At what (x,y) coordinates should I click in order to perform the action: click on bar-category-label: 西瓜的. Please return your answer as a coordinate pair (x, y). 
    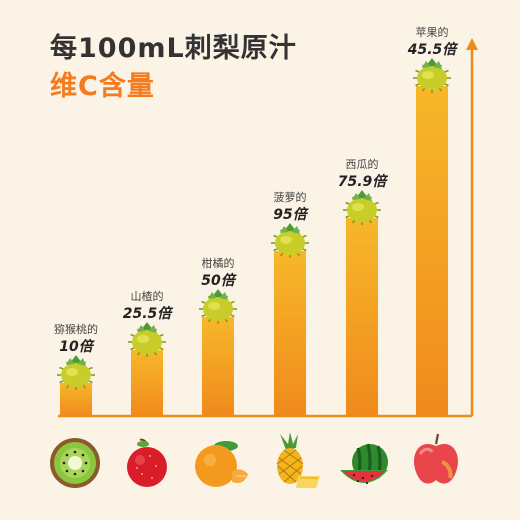
    Looking at the image, I should click on (362, 164).